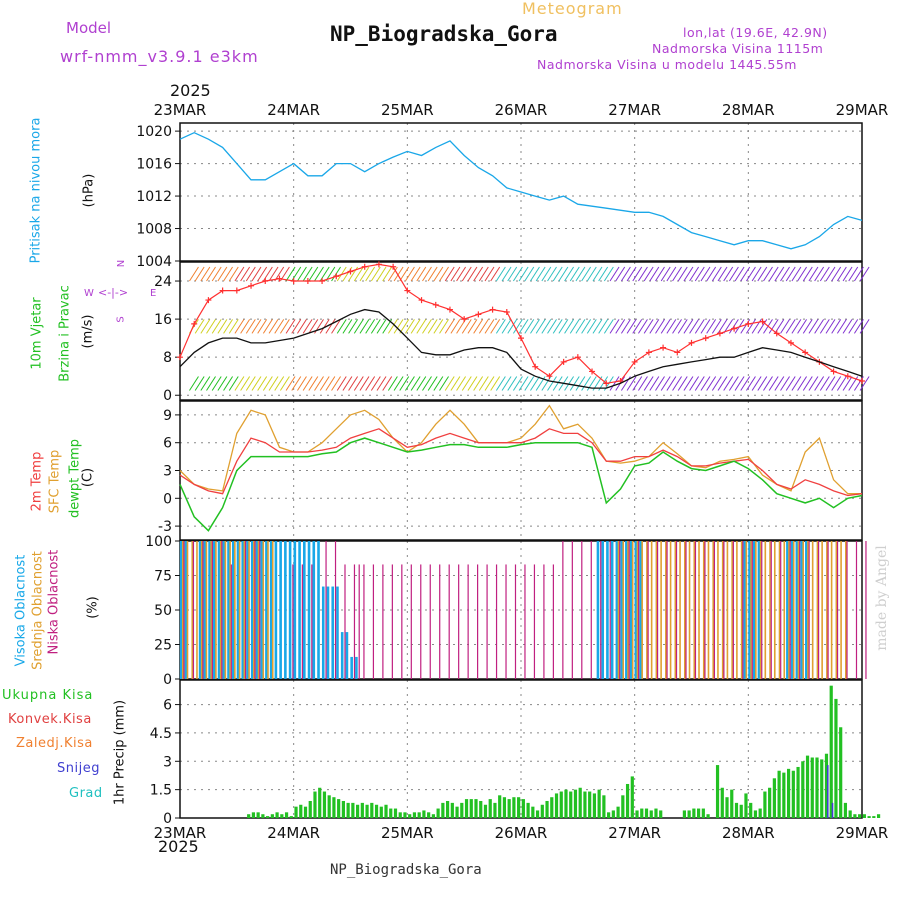  What do you see at coordinates (521, 190) in the screenshot?
I see `pressure-line` at bounding box center [521, 190].